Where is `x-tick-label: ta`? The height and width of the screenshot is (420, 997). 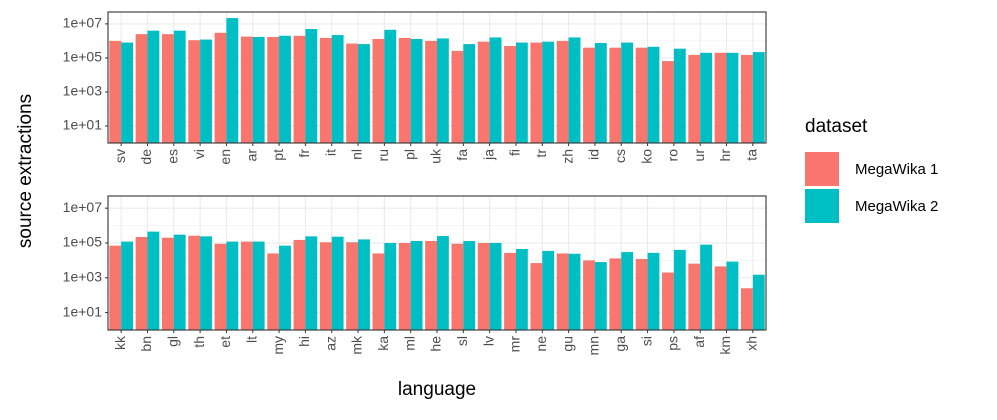 x-tick-label: ta is located at coordinates (752, 155).